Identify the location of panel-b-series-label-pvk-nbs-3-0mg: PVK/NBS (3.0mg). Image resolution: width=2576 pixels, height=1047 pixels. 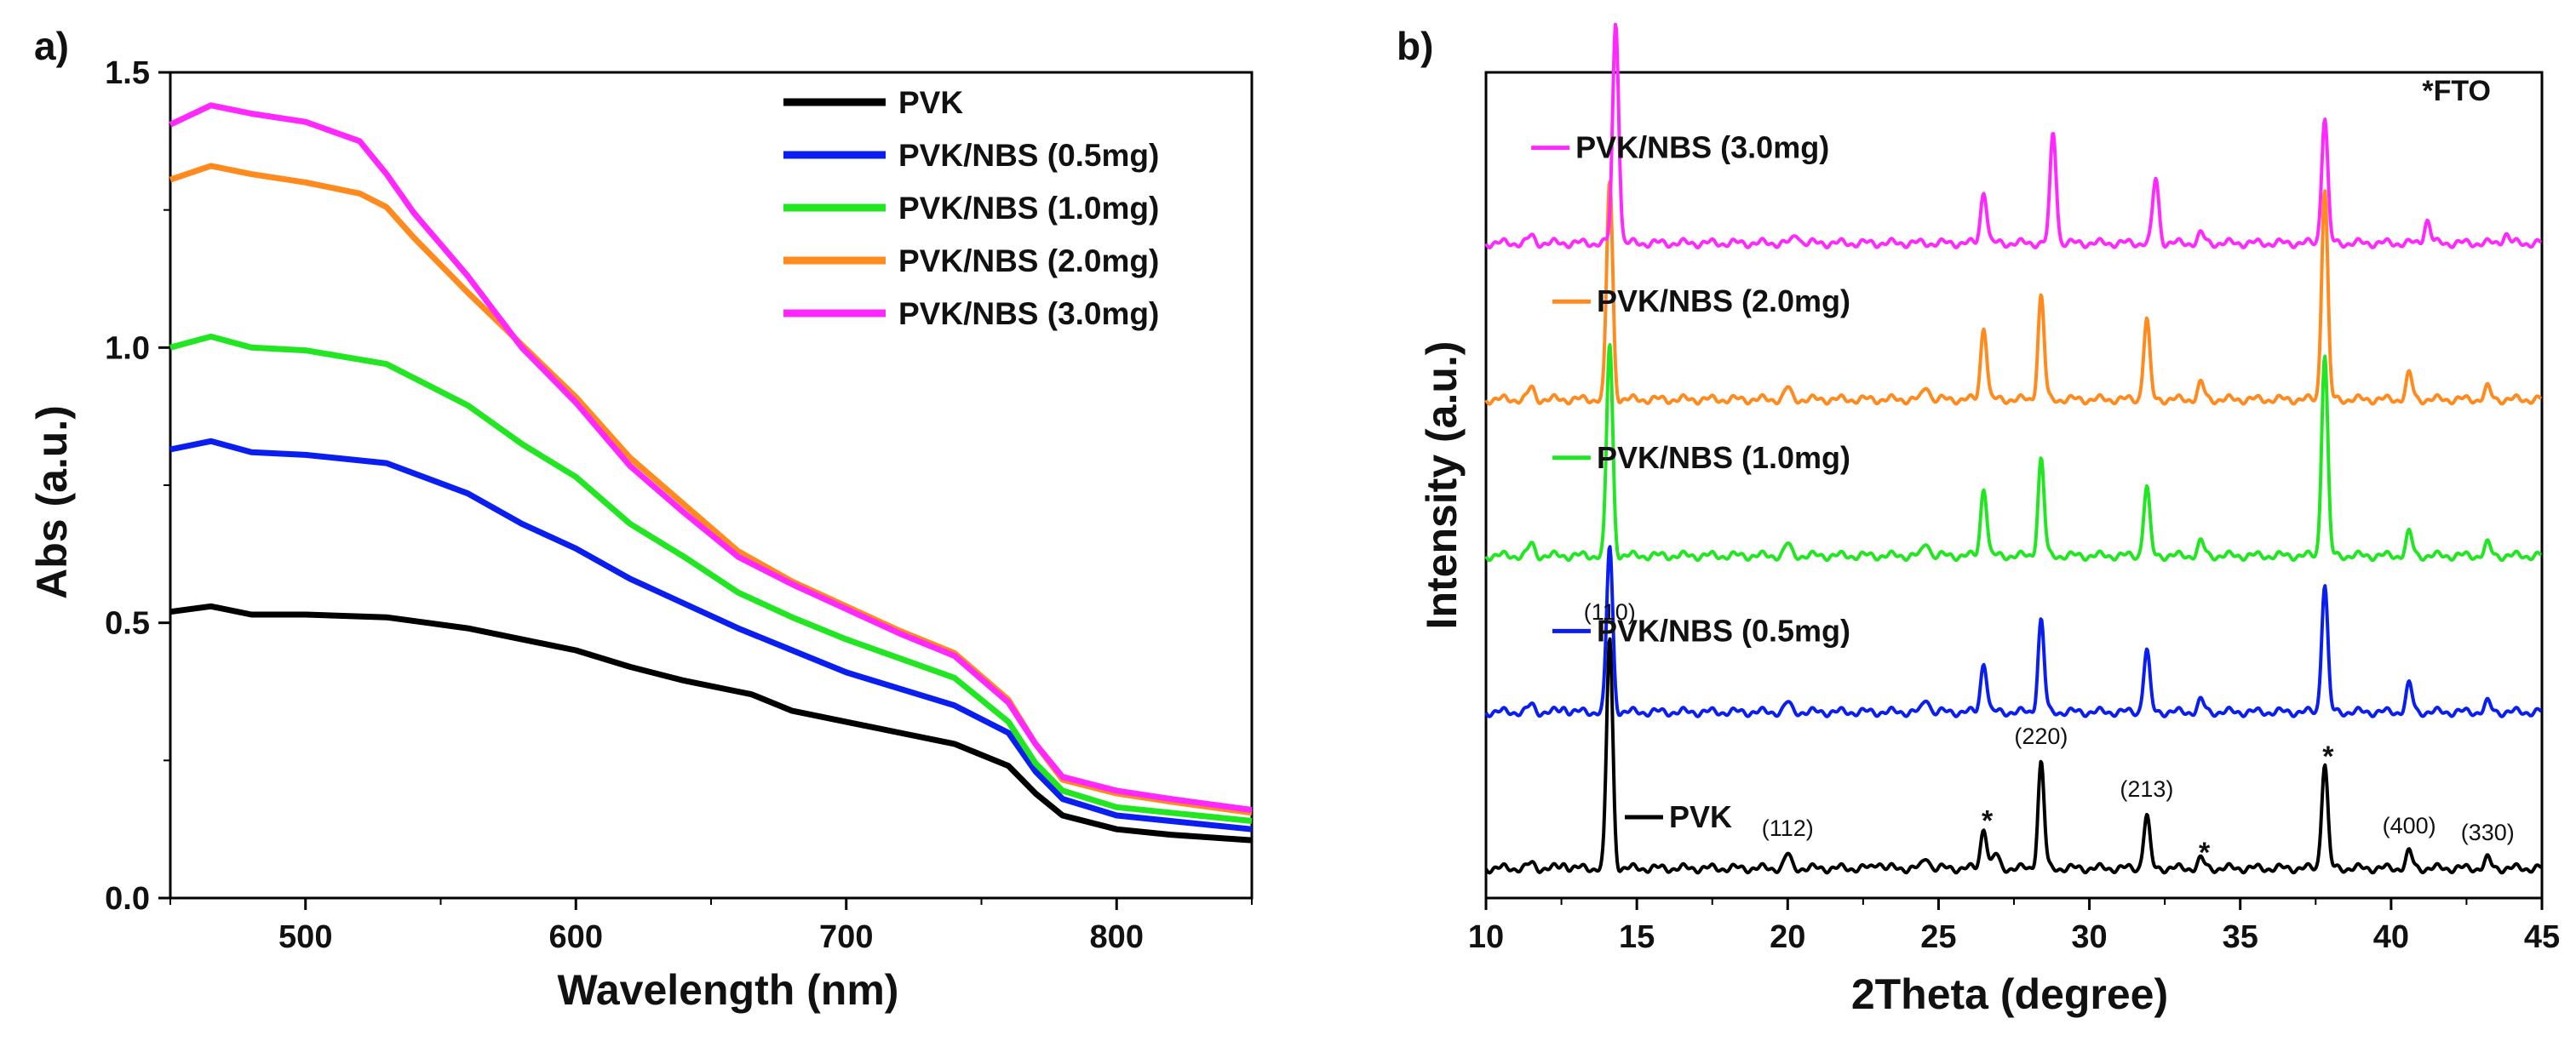
(1702, 147).